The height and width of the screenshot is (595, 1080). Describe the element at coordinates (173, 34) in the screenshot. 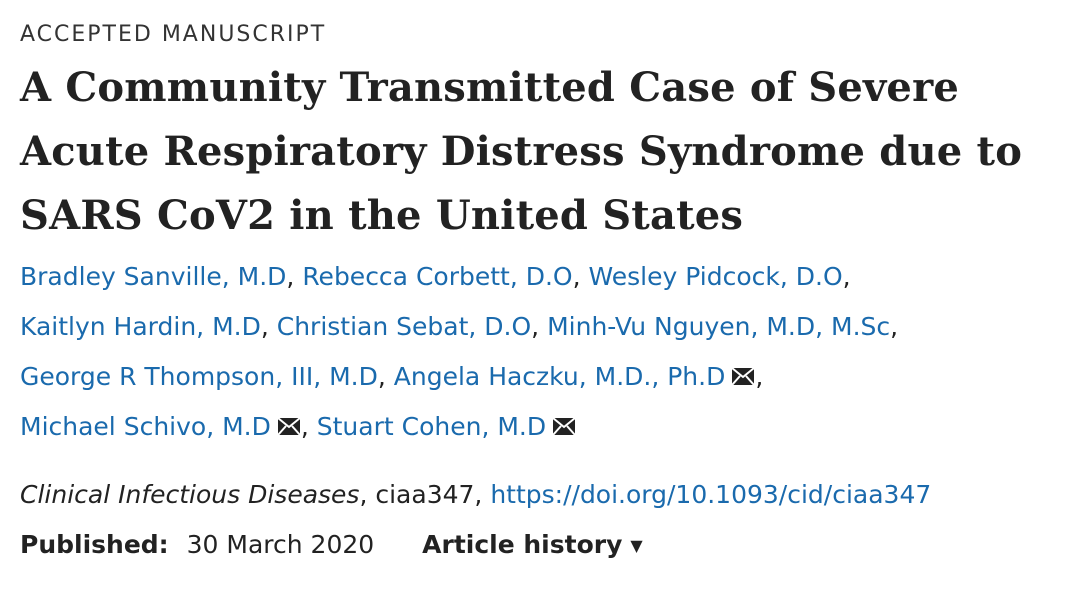

I see `manuscript-label: ACCEPTED MANUSCRIPT` at that location.